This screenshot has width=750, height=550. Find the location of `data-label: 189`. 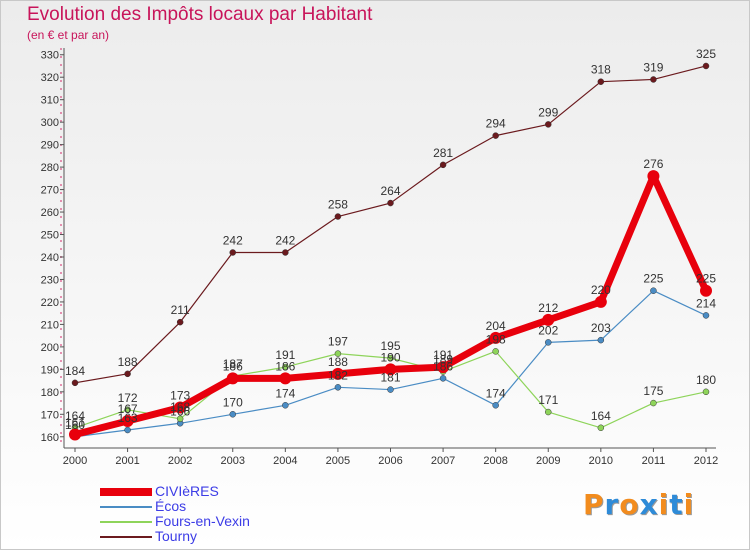

data-label: 189 is located at coordinates (443, 360).